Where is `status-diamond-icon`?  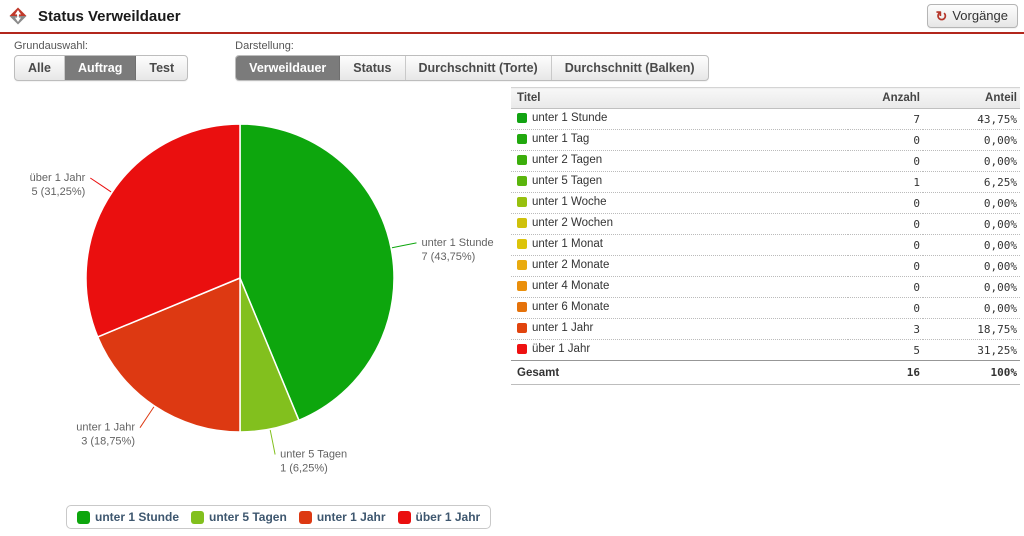 status-diamond-icon is located at coordinates (18, 16).